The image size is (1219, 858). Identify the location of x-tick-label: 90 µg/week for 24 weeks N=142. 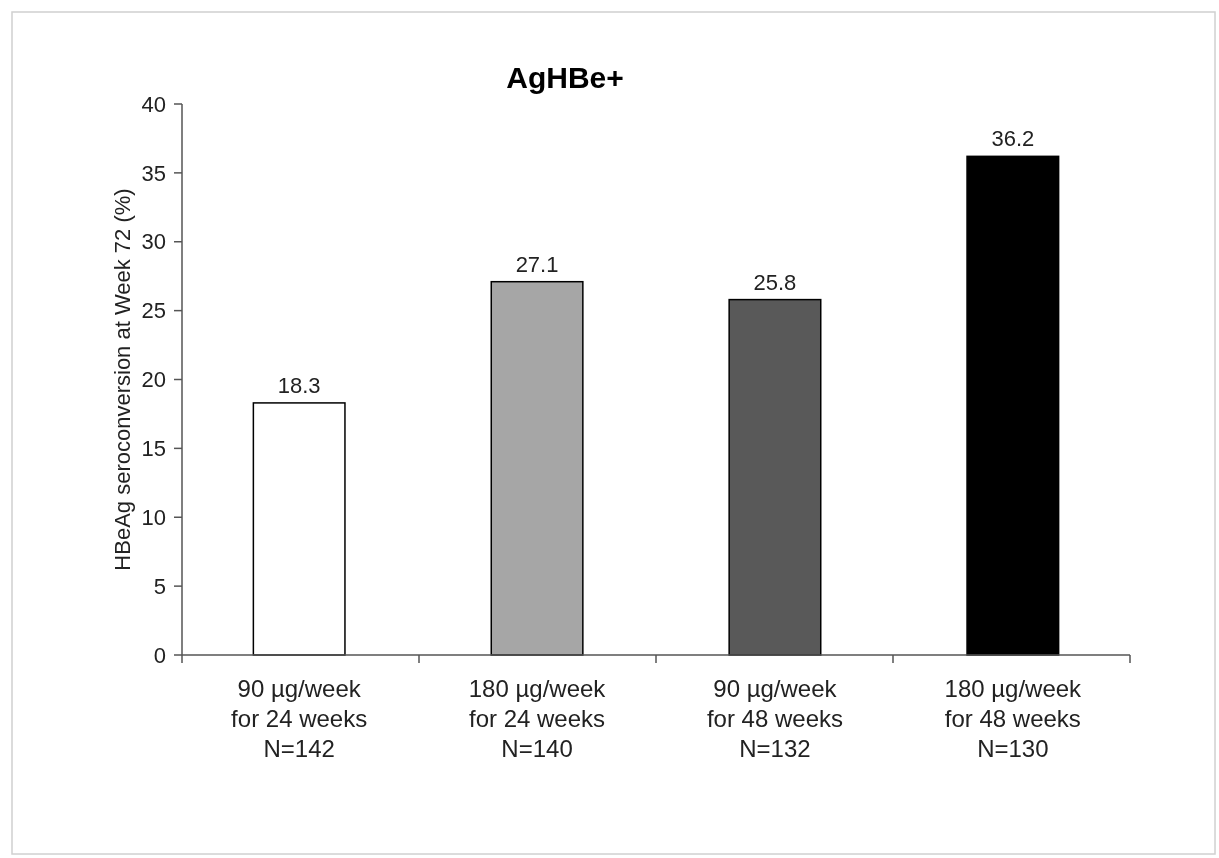
(299, 718).